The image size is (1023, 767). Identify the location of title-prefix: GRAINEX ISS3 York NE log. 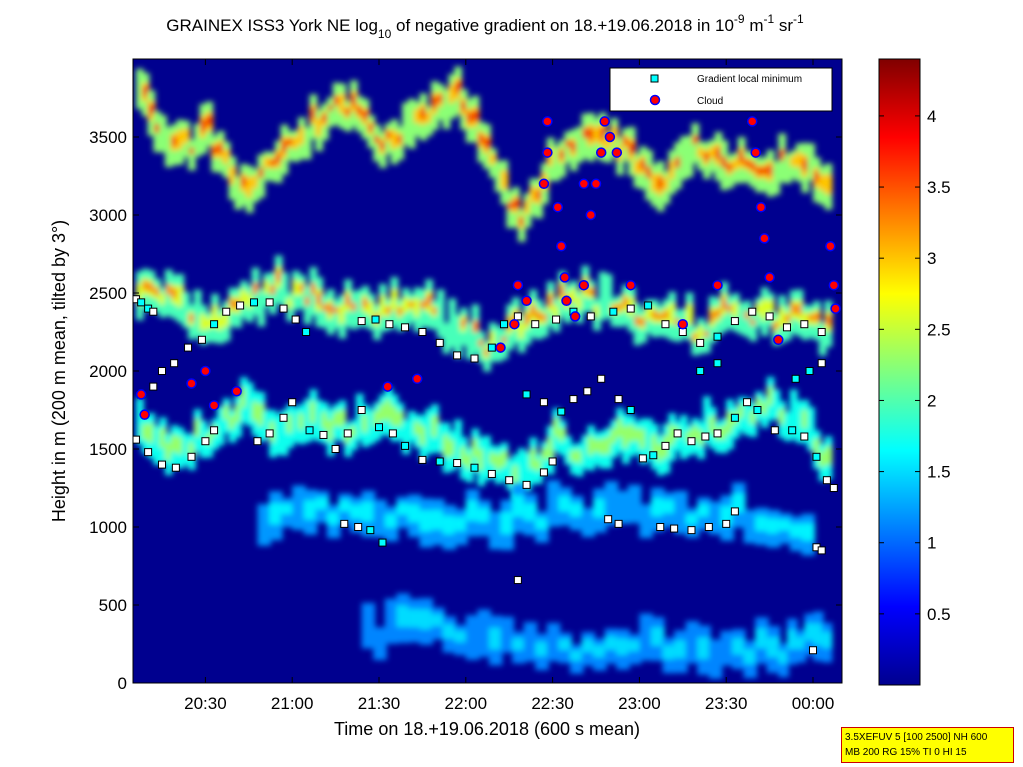
(272, 25).